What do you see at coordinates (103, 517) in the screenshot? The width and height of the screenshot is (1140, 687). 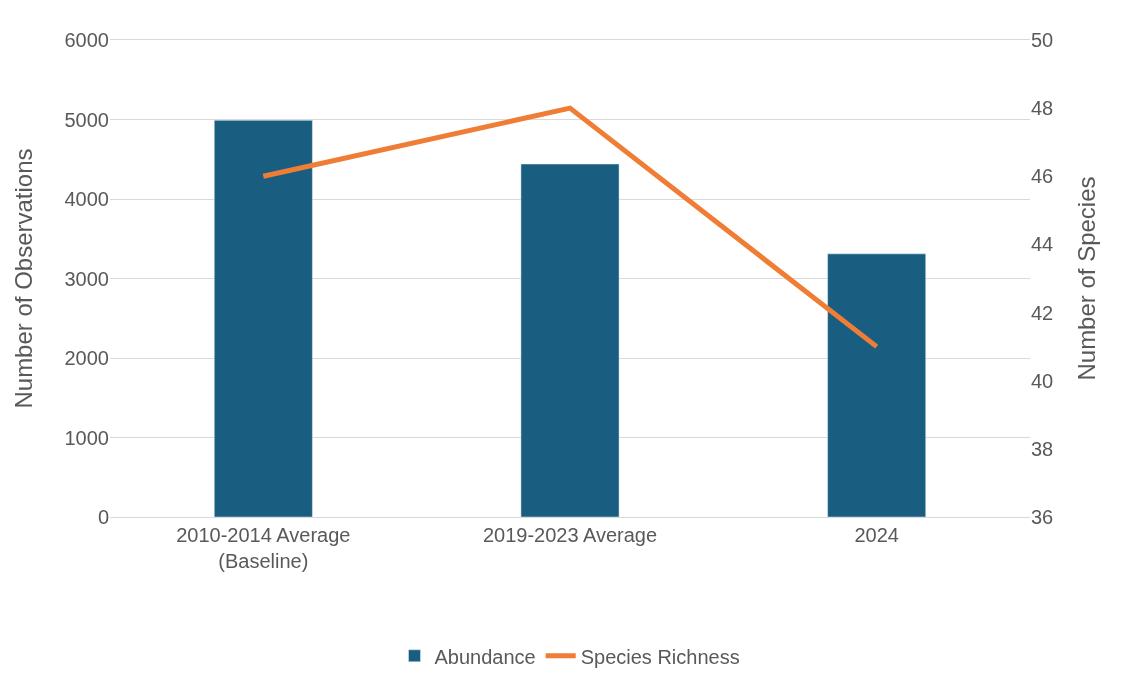 I see `y-tick-label: 0` at bounding box center [103, 517].